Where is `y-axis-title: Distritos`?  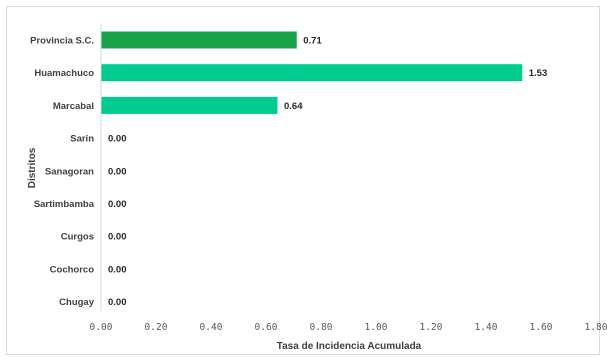
y-axis-title: Distritos is located at coordinates (32, 167).